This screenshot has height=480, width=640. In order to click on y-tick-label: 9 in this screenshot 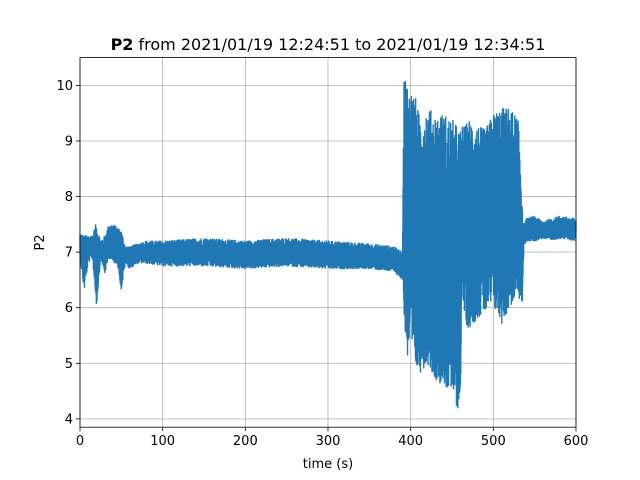, I will do `click(69, 141)`.